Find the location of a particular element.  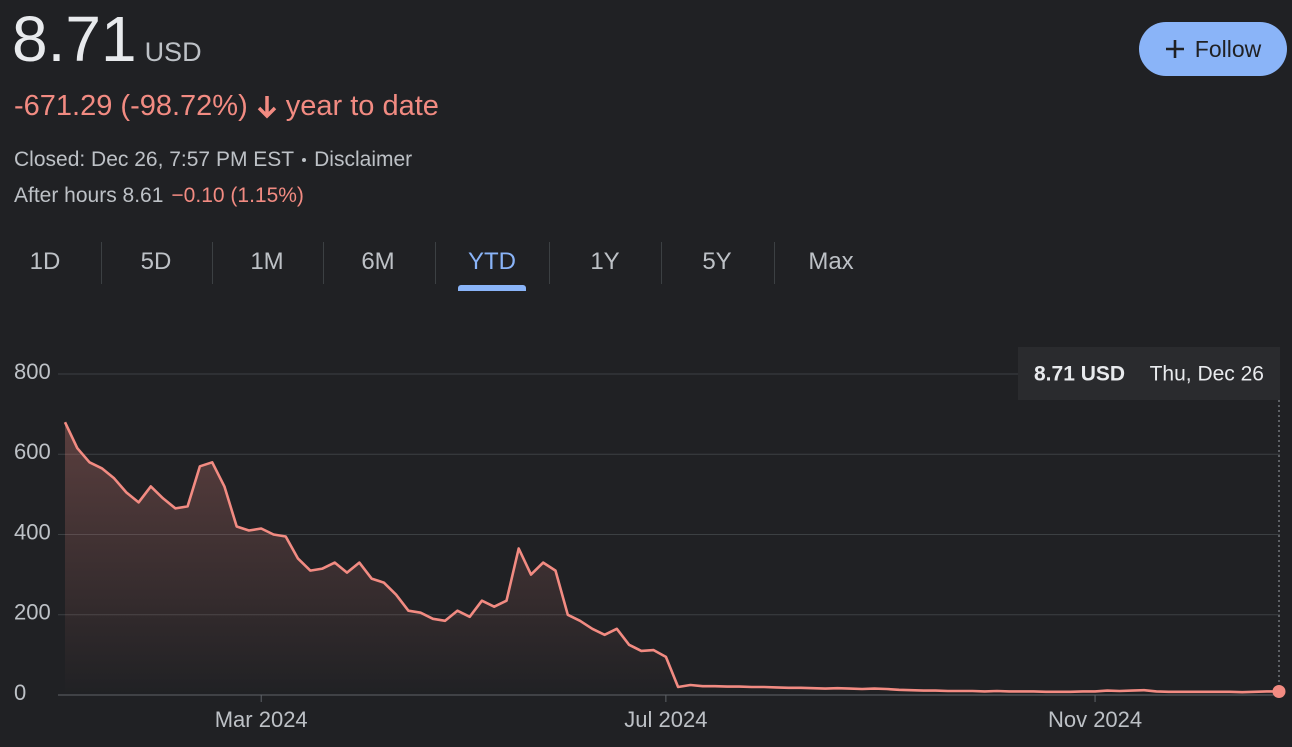

y-tick-label: 0 is located at coordinates (20, 692).